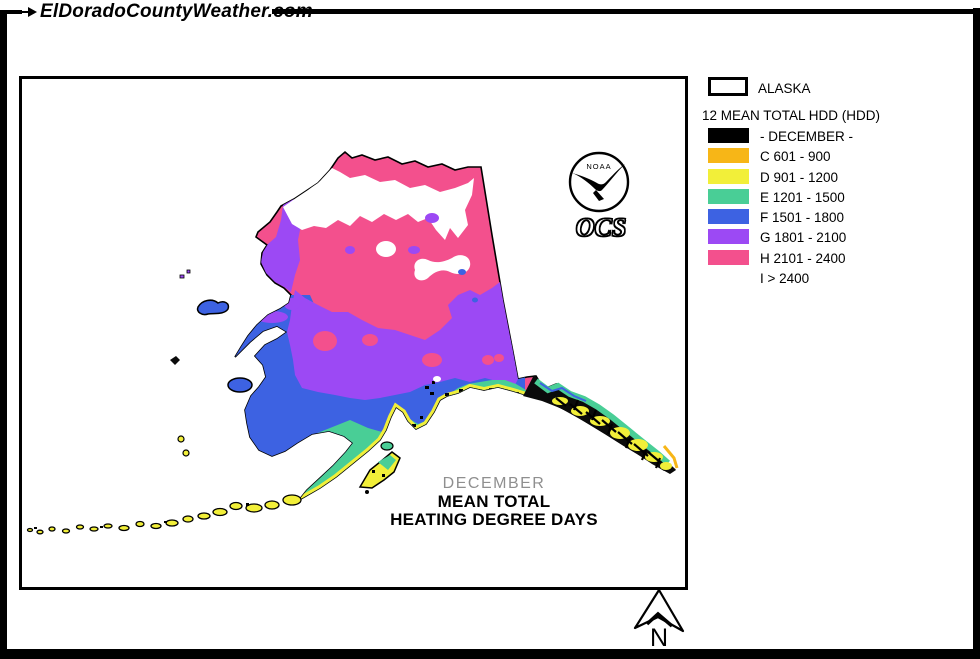 The image size is (980, 659). I want to click on legend-region-box, so click(728, 86).